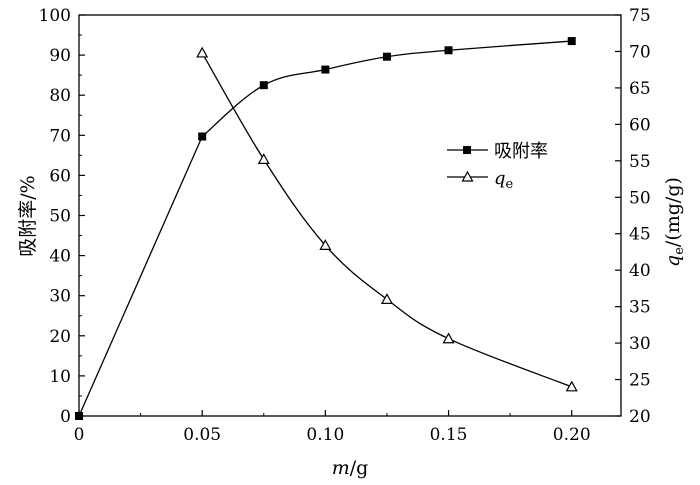 This screenshot has height=485, width=700. Describe the element at coordinates (497, 166) in the screenshot. I see `legend: 吸附率 qe` at that location.